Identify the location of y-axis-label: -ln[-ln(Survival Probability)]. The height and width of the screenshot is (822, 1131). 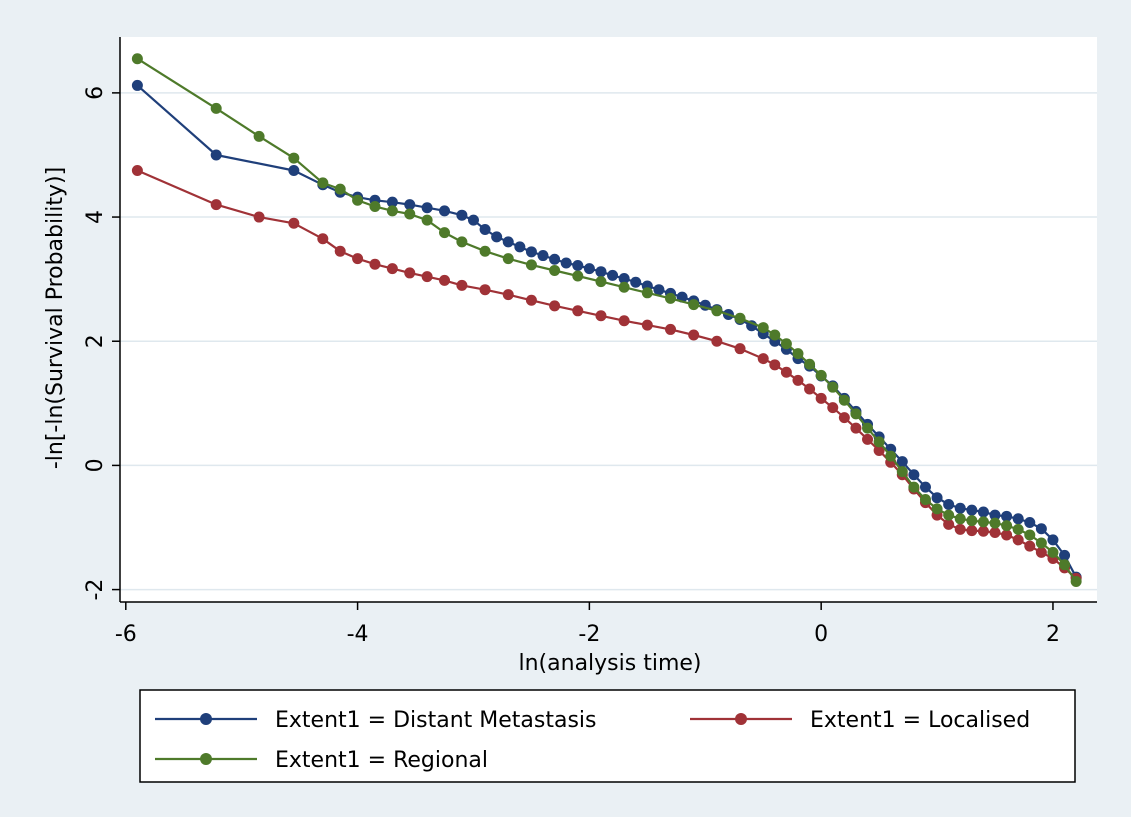
(55, 318).